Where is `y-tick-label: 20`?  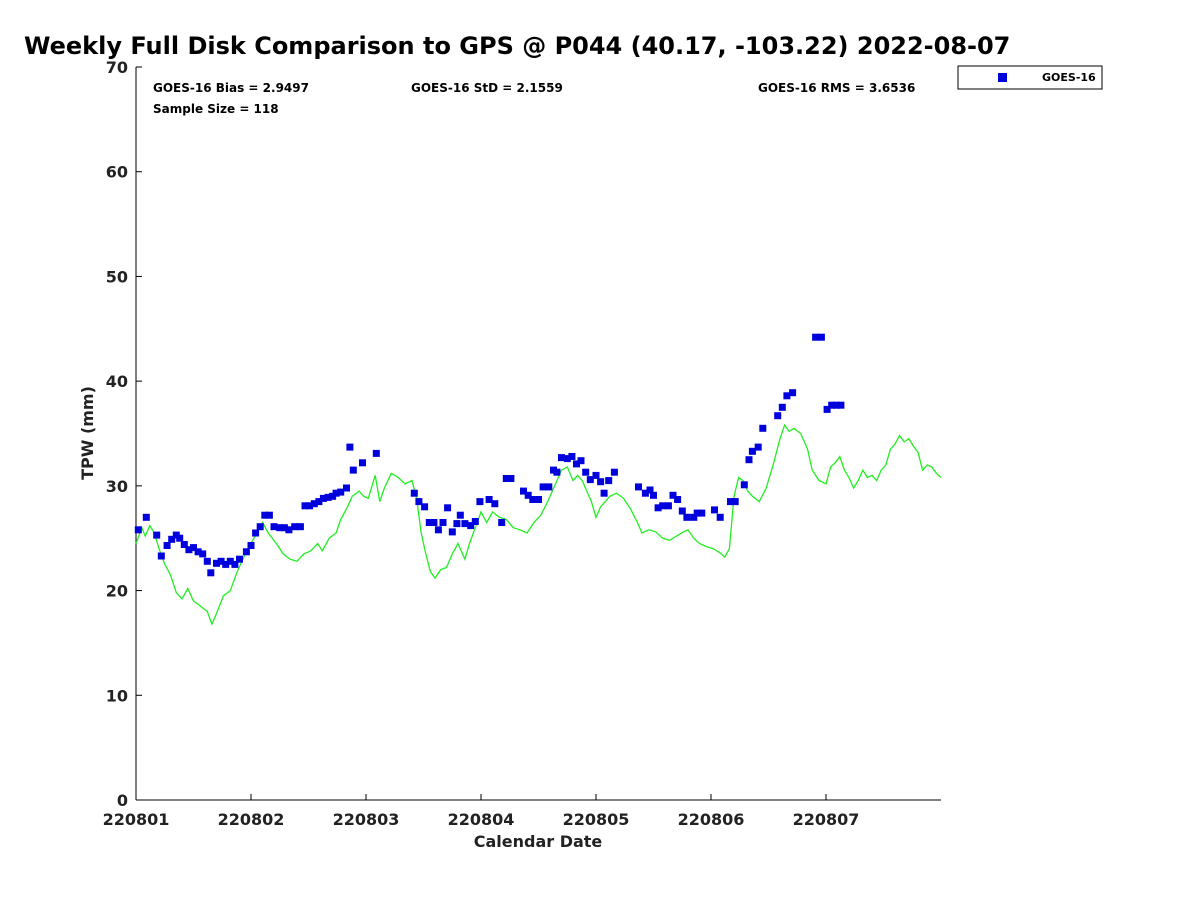 y-tick-label: 20 is located at coordinates (117, 591).